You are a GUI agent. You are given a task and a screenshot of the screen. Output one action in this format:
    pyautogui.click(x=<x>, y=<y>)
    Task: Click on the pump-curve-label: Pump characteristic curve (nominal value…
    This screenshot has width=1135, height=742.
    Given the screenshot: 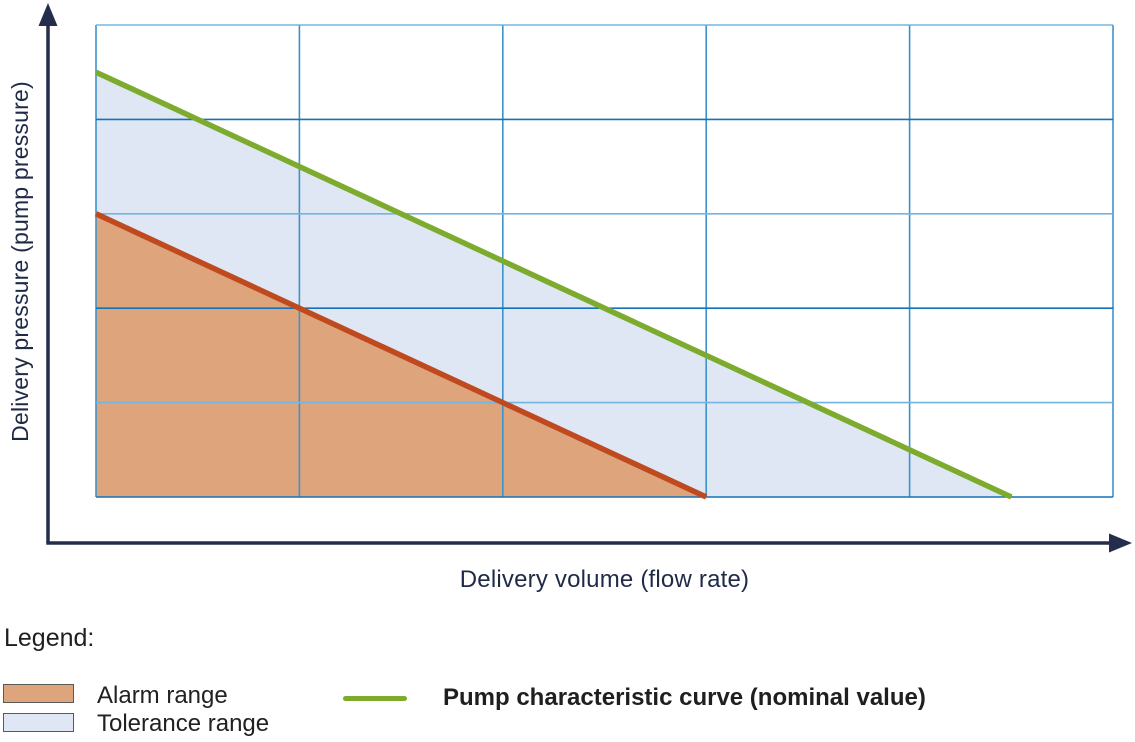 What is the action you would take?
    pyautogui.click(x=684, y=697)
    